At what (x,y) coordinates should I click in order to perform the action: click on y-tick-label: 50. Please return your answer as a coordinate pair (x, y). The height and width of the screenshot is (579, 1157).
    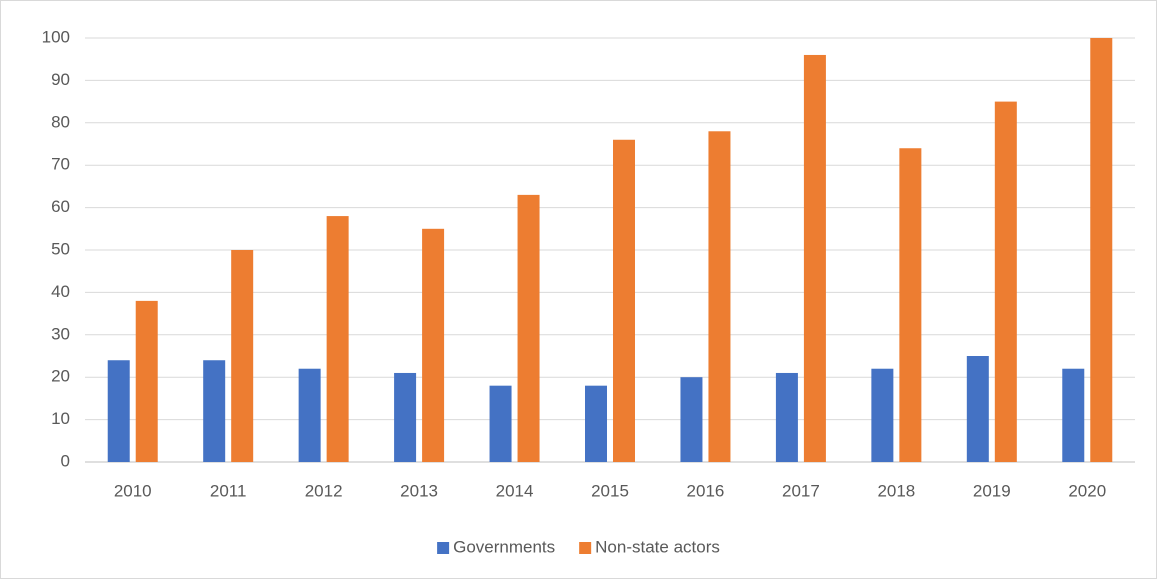
    Looking at the image, I should click on (60, 248).